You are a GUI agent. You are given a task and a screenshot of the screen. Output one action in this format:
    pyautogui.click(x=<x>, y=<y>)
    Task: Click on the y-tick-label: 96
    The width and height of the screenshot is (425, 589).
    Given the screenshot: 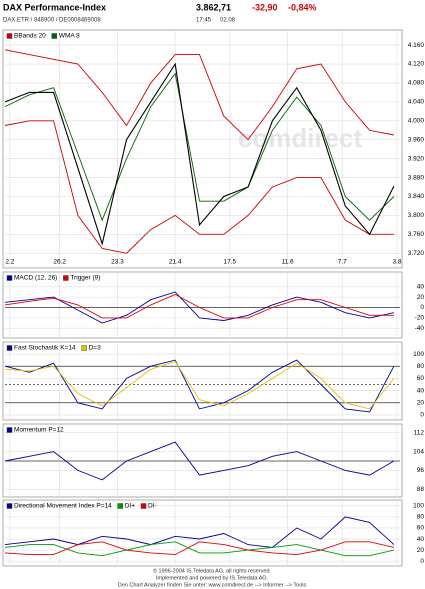 What is the action you would take?
    pyautogui.click(x=421, y=470)
    